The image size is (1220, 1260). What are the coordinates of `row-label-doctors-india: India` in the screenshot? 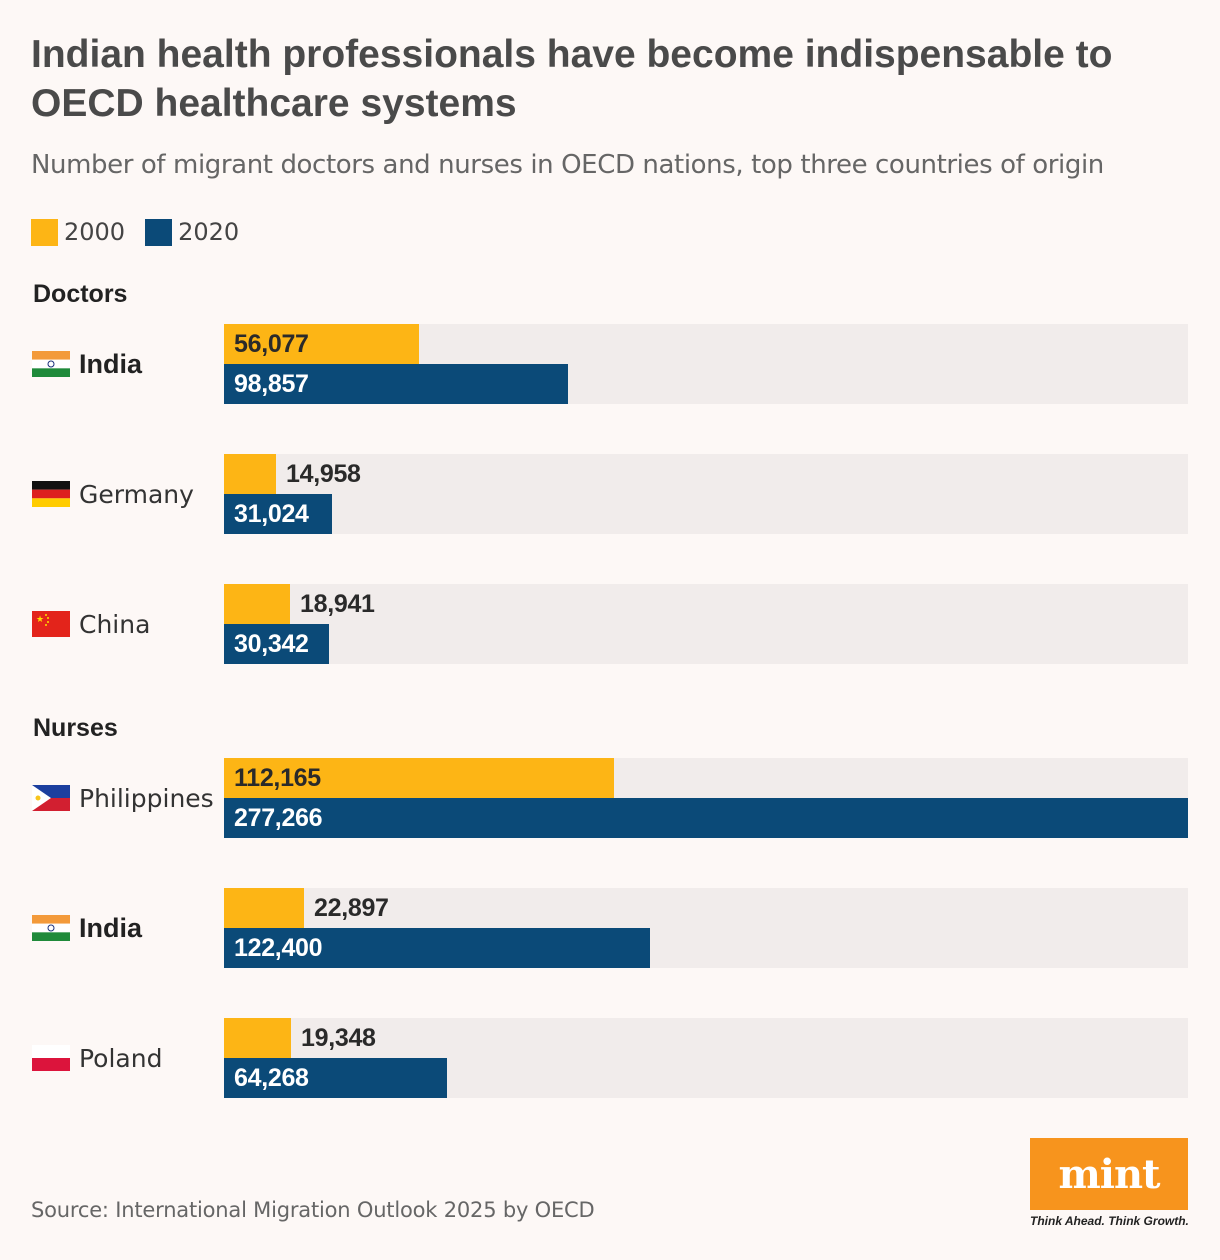 It's located at (87, 364).